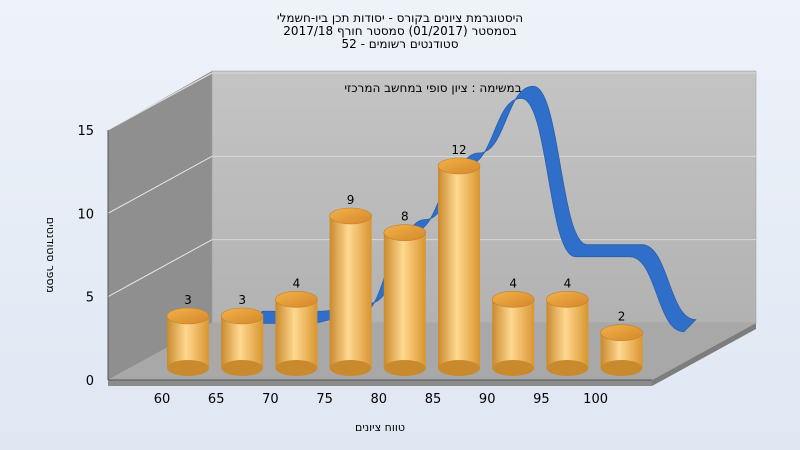 The width and height of the screenshot is (800, 450). Describe the element at coordinates (162, 399) in the screenshot. I see `x-tick-label: 60` at that location.